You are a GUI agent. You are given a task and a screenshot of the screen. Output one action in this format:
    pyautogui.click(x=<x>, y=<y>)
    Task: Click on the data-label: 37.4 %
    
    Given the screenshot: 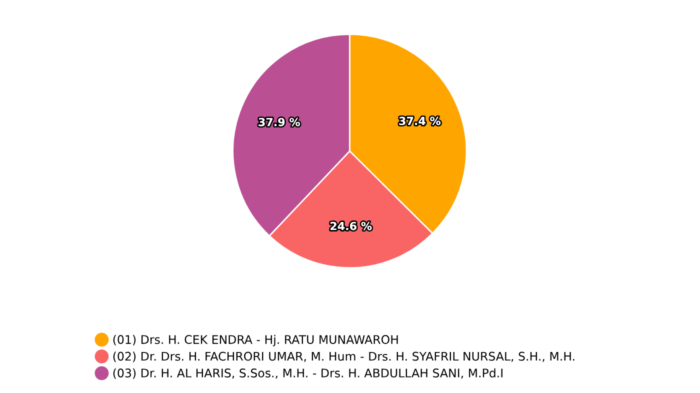 What is the action you would take?
    pyautogui.click(x=420, y=121)
    